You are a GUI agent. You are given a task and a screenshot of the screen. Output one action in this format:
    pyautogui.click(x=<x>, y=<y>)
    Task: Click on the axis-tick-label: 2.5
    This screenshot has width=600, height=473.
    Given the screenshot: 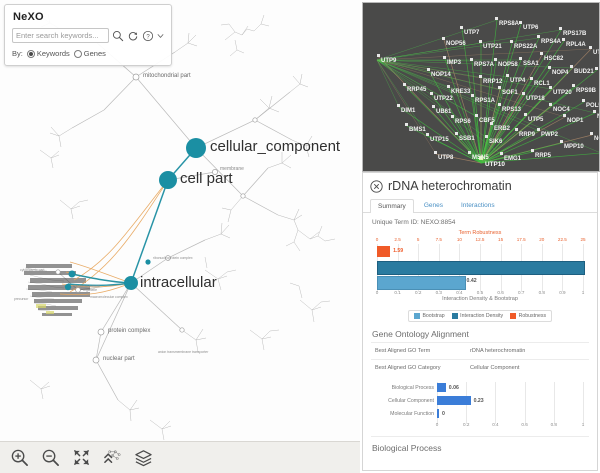 What is the action you would take?
    pyautogui.click(x=397, y=239)
    